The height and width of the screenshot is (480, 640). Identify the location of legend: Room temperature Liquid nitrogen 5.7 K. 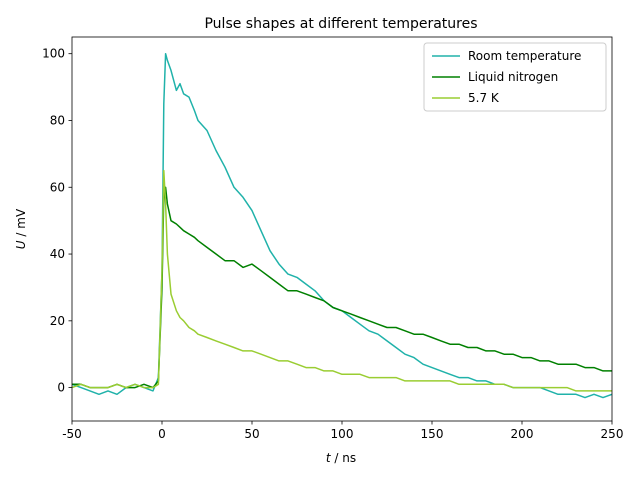
(515, 77).